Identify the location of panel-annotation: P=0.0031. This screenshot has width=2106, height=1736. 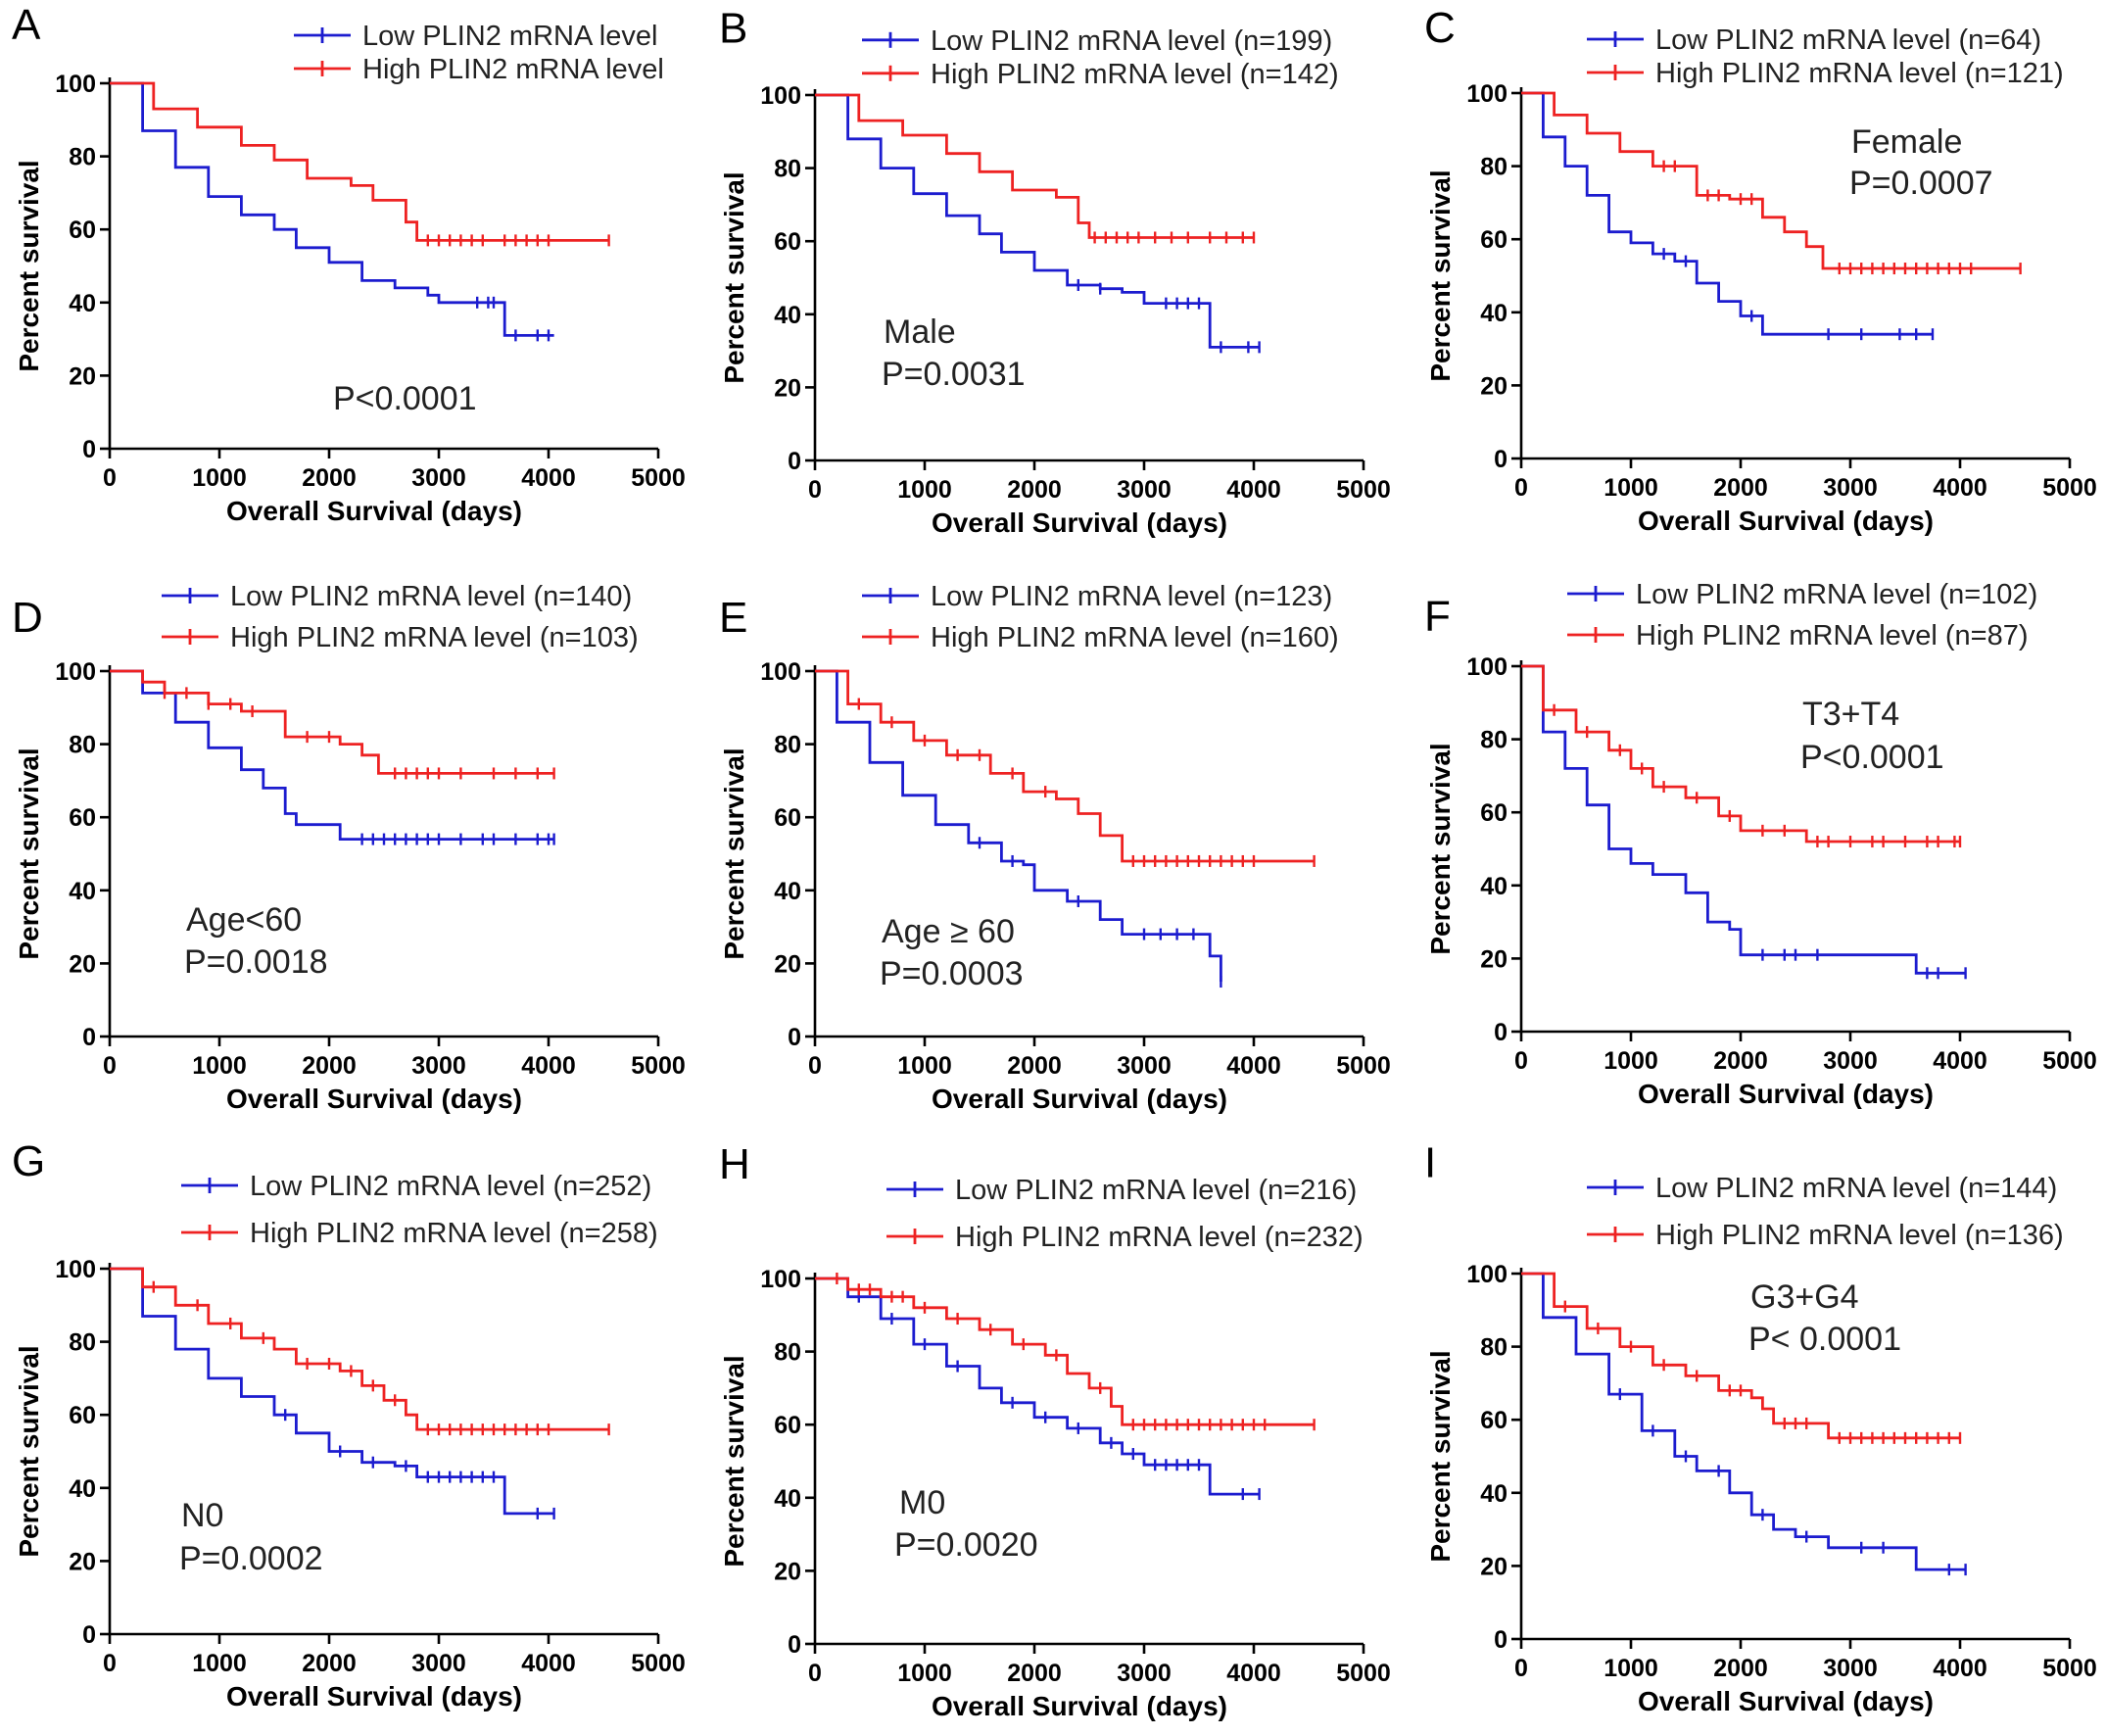
(954, 375).